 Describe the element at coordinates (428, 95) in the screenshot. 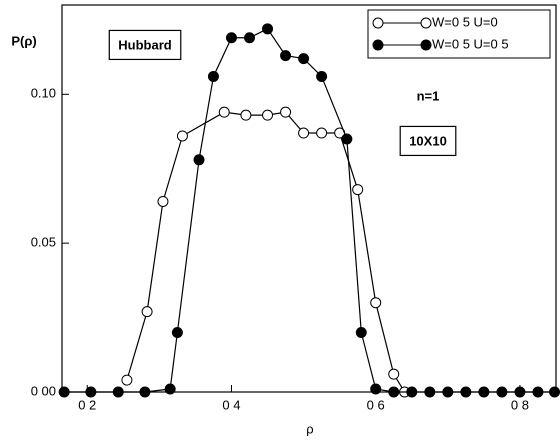

I see `annotation: n=1` at that location.